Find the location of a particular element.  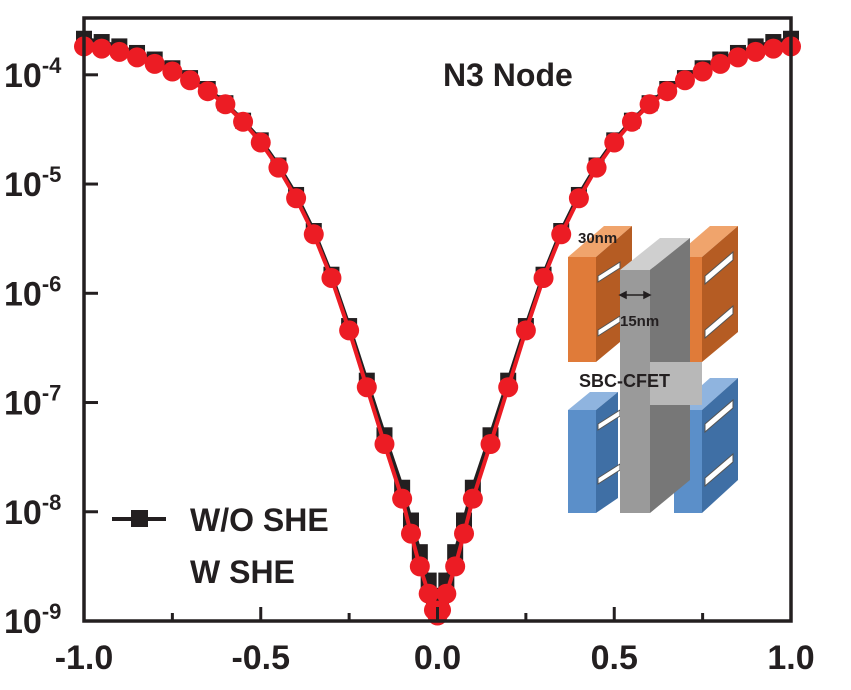

x-axis-ticks: -1.0 -0.5 0.0 0.5 1.0 is located at coordinates (435, 642).